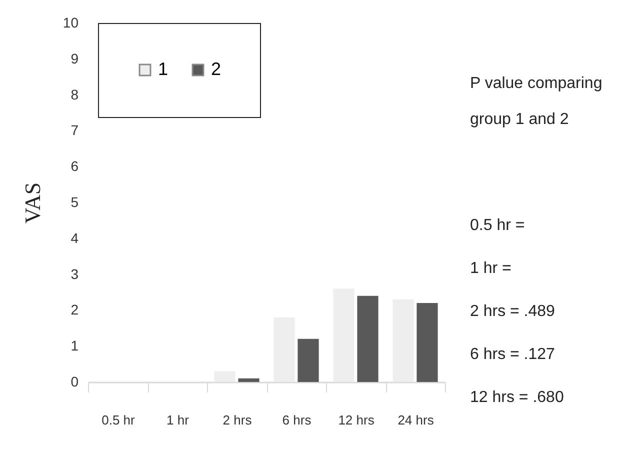 The width and height of the screenshot is (633, 456). What do you see at coordinates (32, 203) in the screenshot?
I see `y-axis-title: VAS` at bounding box center [32, 203].